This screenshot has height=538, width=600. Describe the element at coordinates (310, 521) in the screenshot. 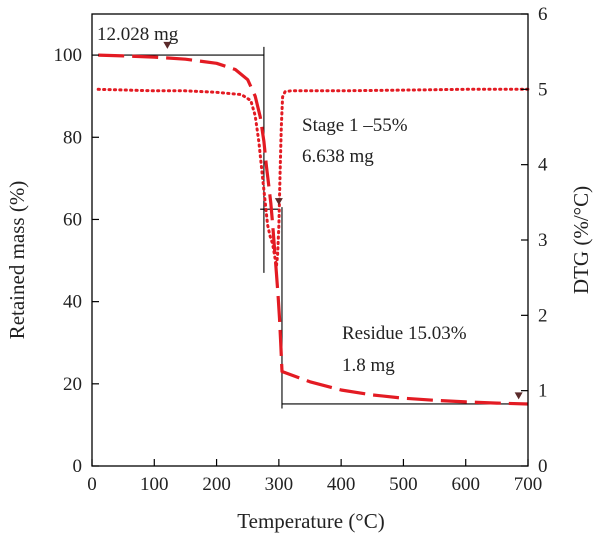

I see `x-axis-title: Temperature (°C)` at that location.